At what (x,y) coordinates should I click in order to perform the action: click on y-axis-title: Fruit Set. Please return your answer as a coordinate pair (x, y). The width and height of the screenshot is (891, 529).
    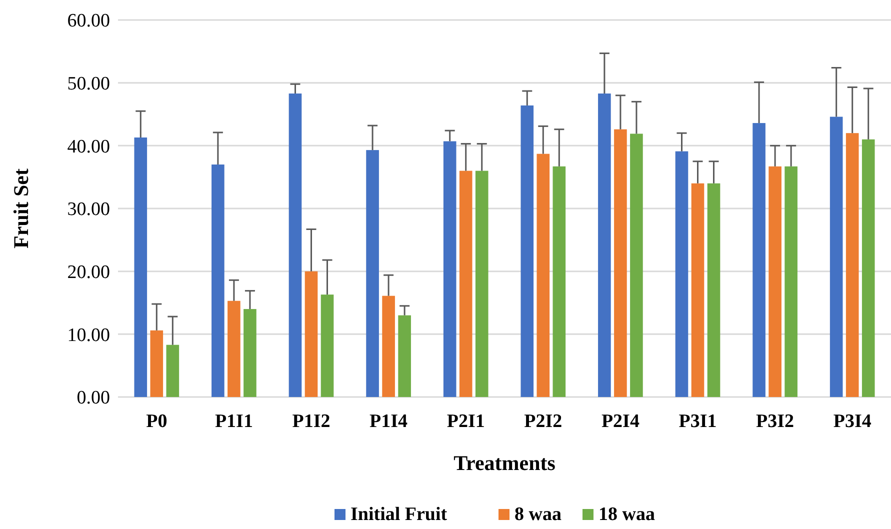
    Looking at the image, I should click on (21, 208).